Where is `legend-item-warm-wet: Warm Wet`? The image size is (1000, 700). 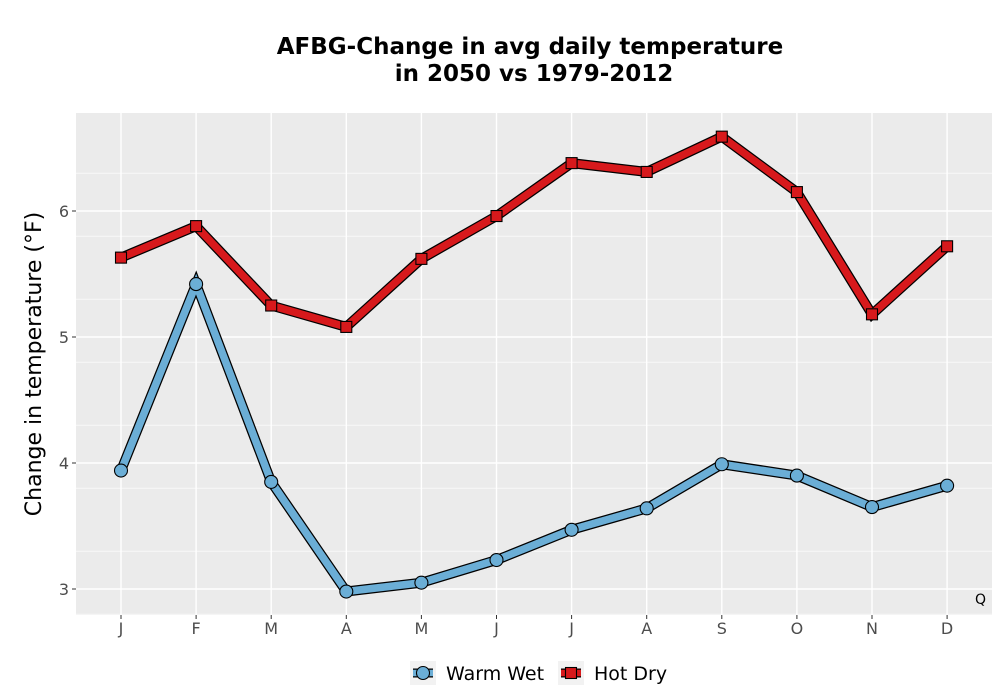
legend-item-warm-wet: Warm Wet is located at coordinates (477, 673).